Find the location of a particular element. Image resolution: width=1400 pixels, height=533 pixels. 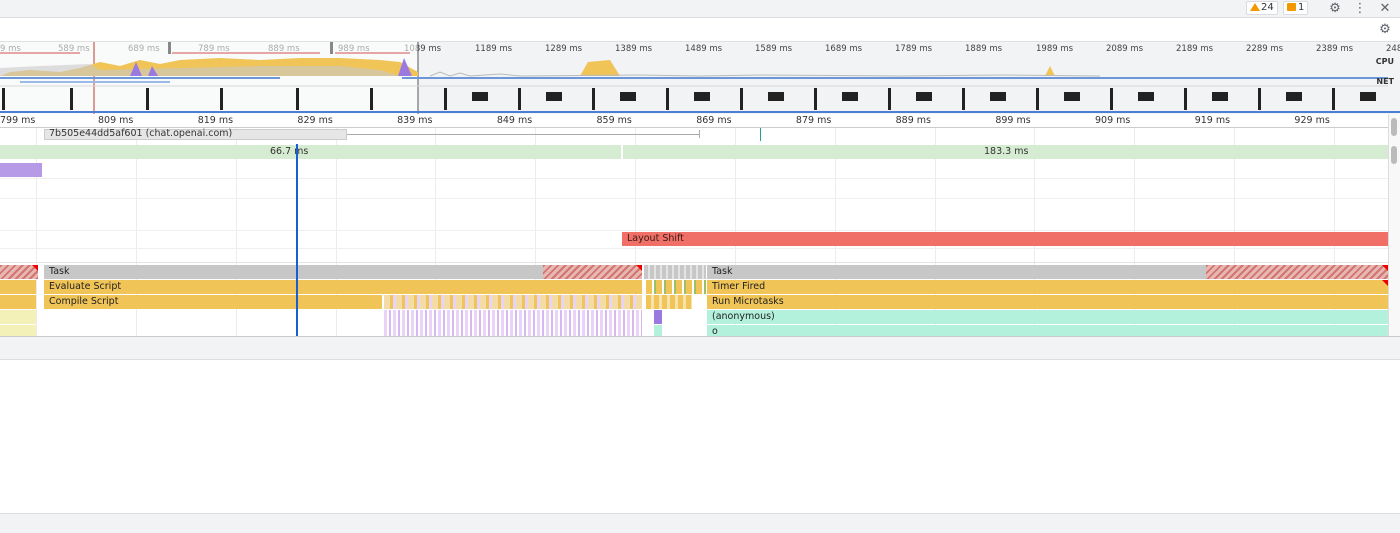

ruler-tick-label: 879 ms is located at coordinates (813, 120).